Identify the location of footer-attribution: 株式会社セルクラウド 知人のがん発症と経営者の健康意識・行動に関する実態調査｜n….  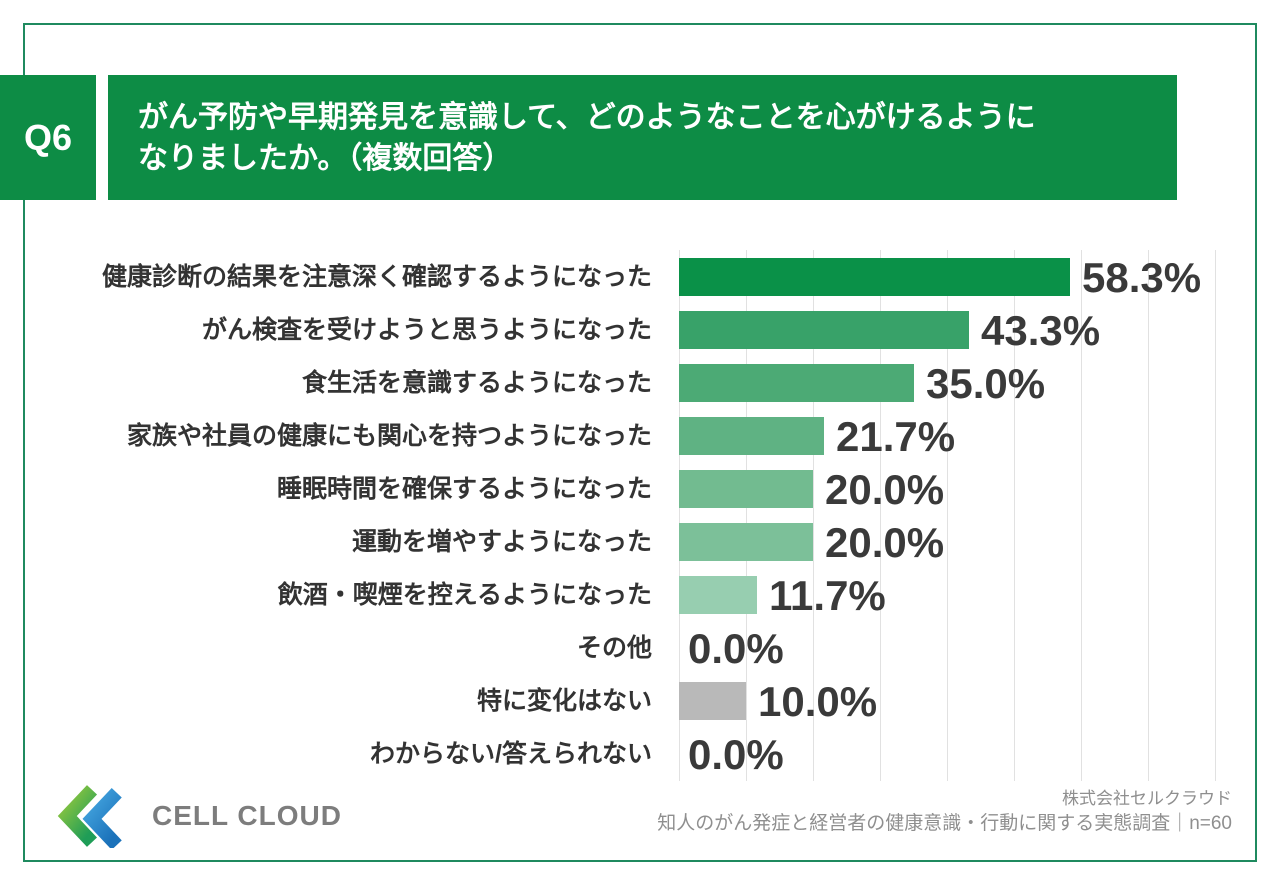
(944, 812).